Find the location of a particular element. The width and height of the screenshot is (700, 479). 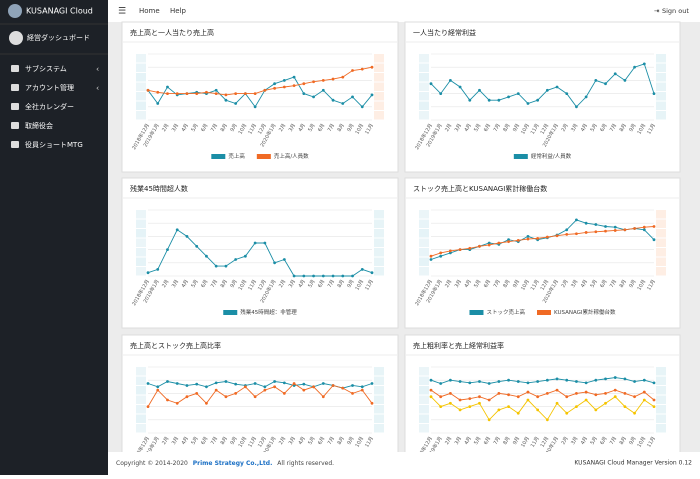

nav-link: Home is located at coordinates (149, 11).